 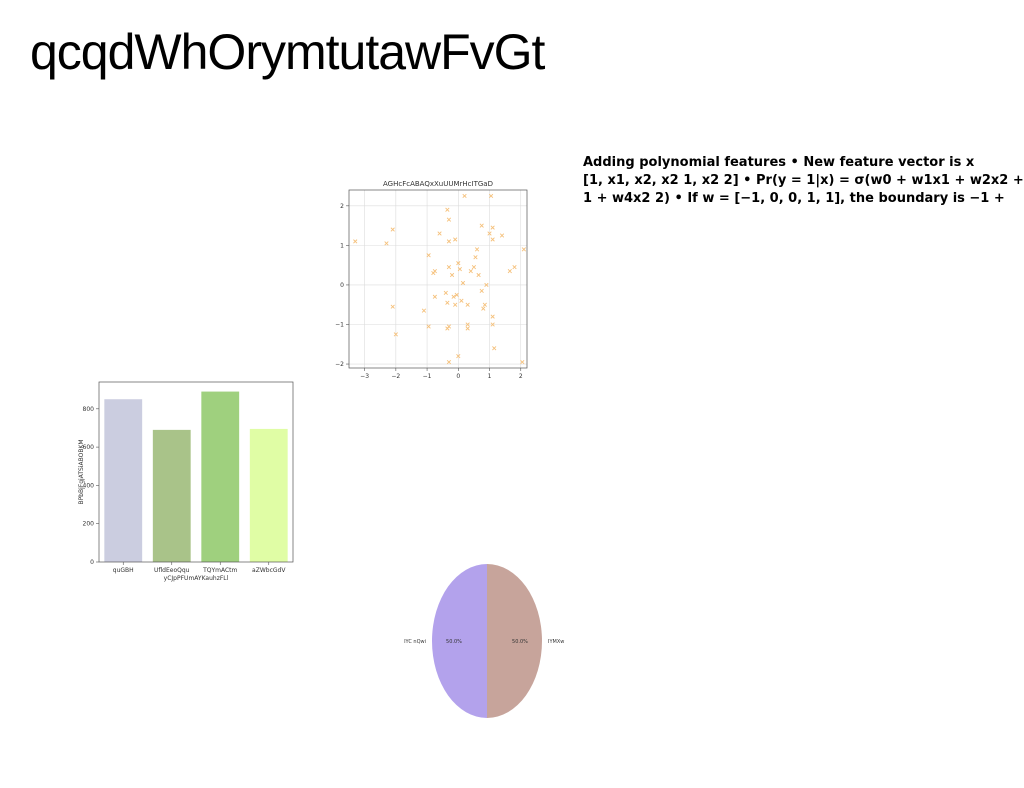 What do you see at coordinates (427, 376) in the screenshot?
I see `x-tick-label: −1` at bounding box center [427, 376].